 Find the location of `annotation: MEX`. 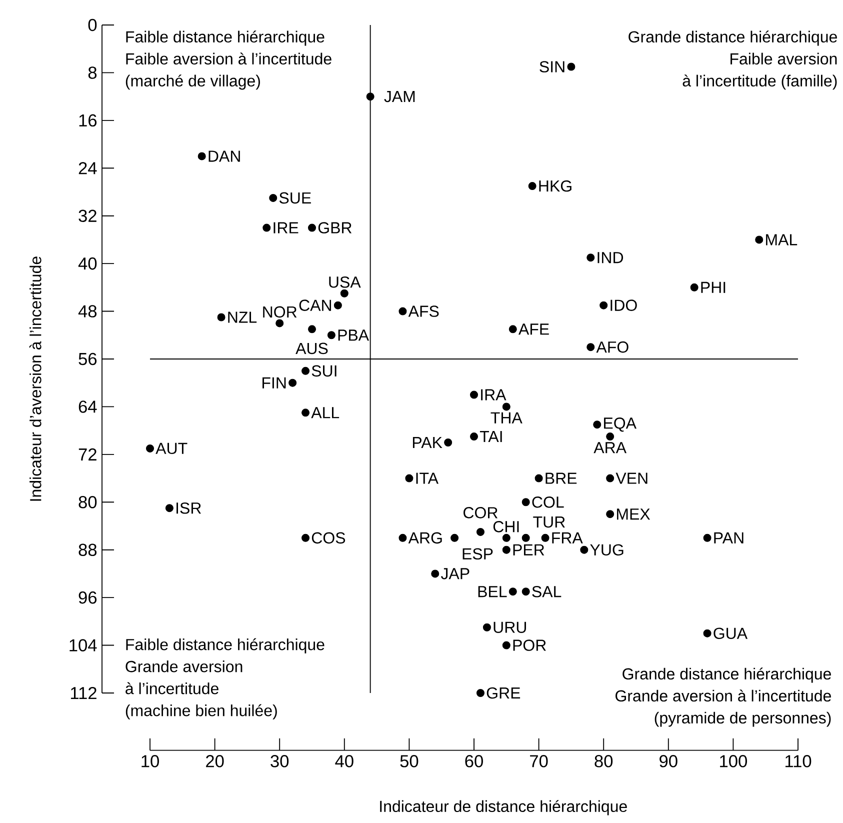

annotation: MEX is located at coordinates (633, 514).